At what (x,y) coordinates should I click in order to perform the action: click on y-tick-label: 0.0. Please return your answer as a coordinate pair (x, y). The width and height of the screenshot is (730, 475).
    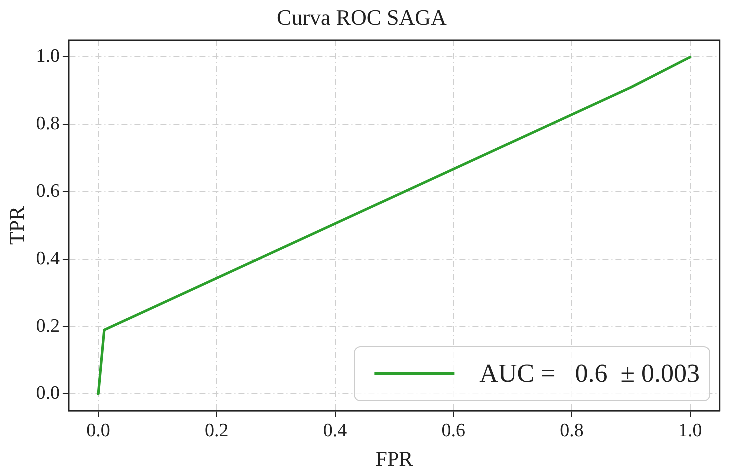
    Looking at the image, I should click on (48, 393).